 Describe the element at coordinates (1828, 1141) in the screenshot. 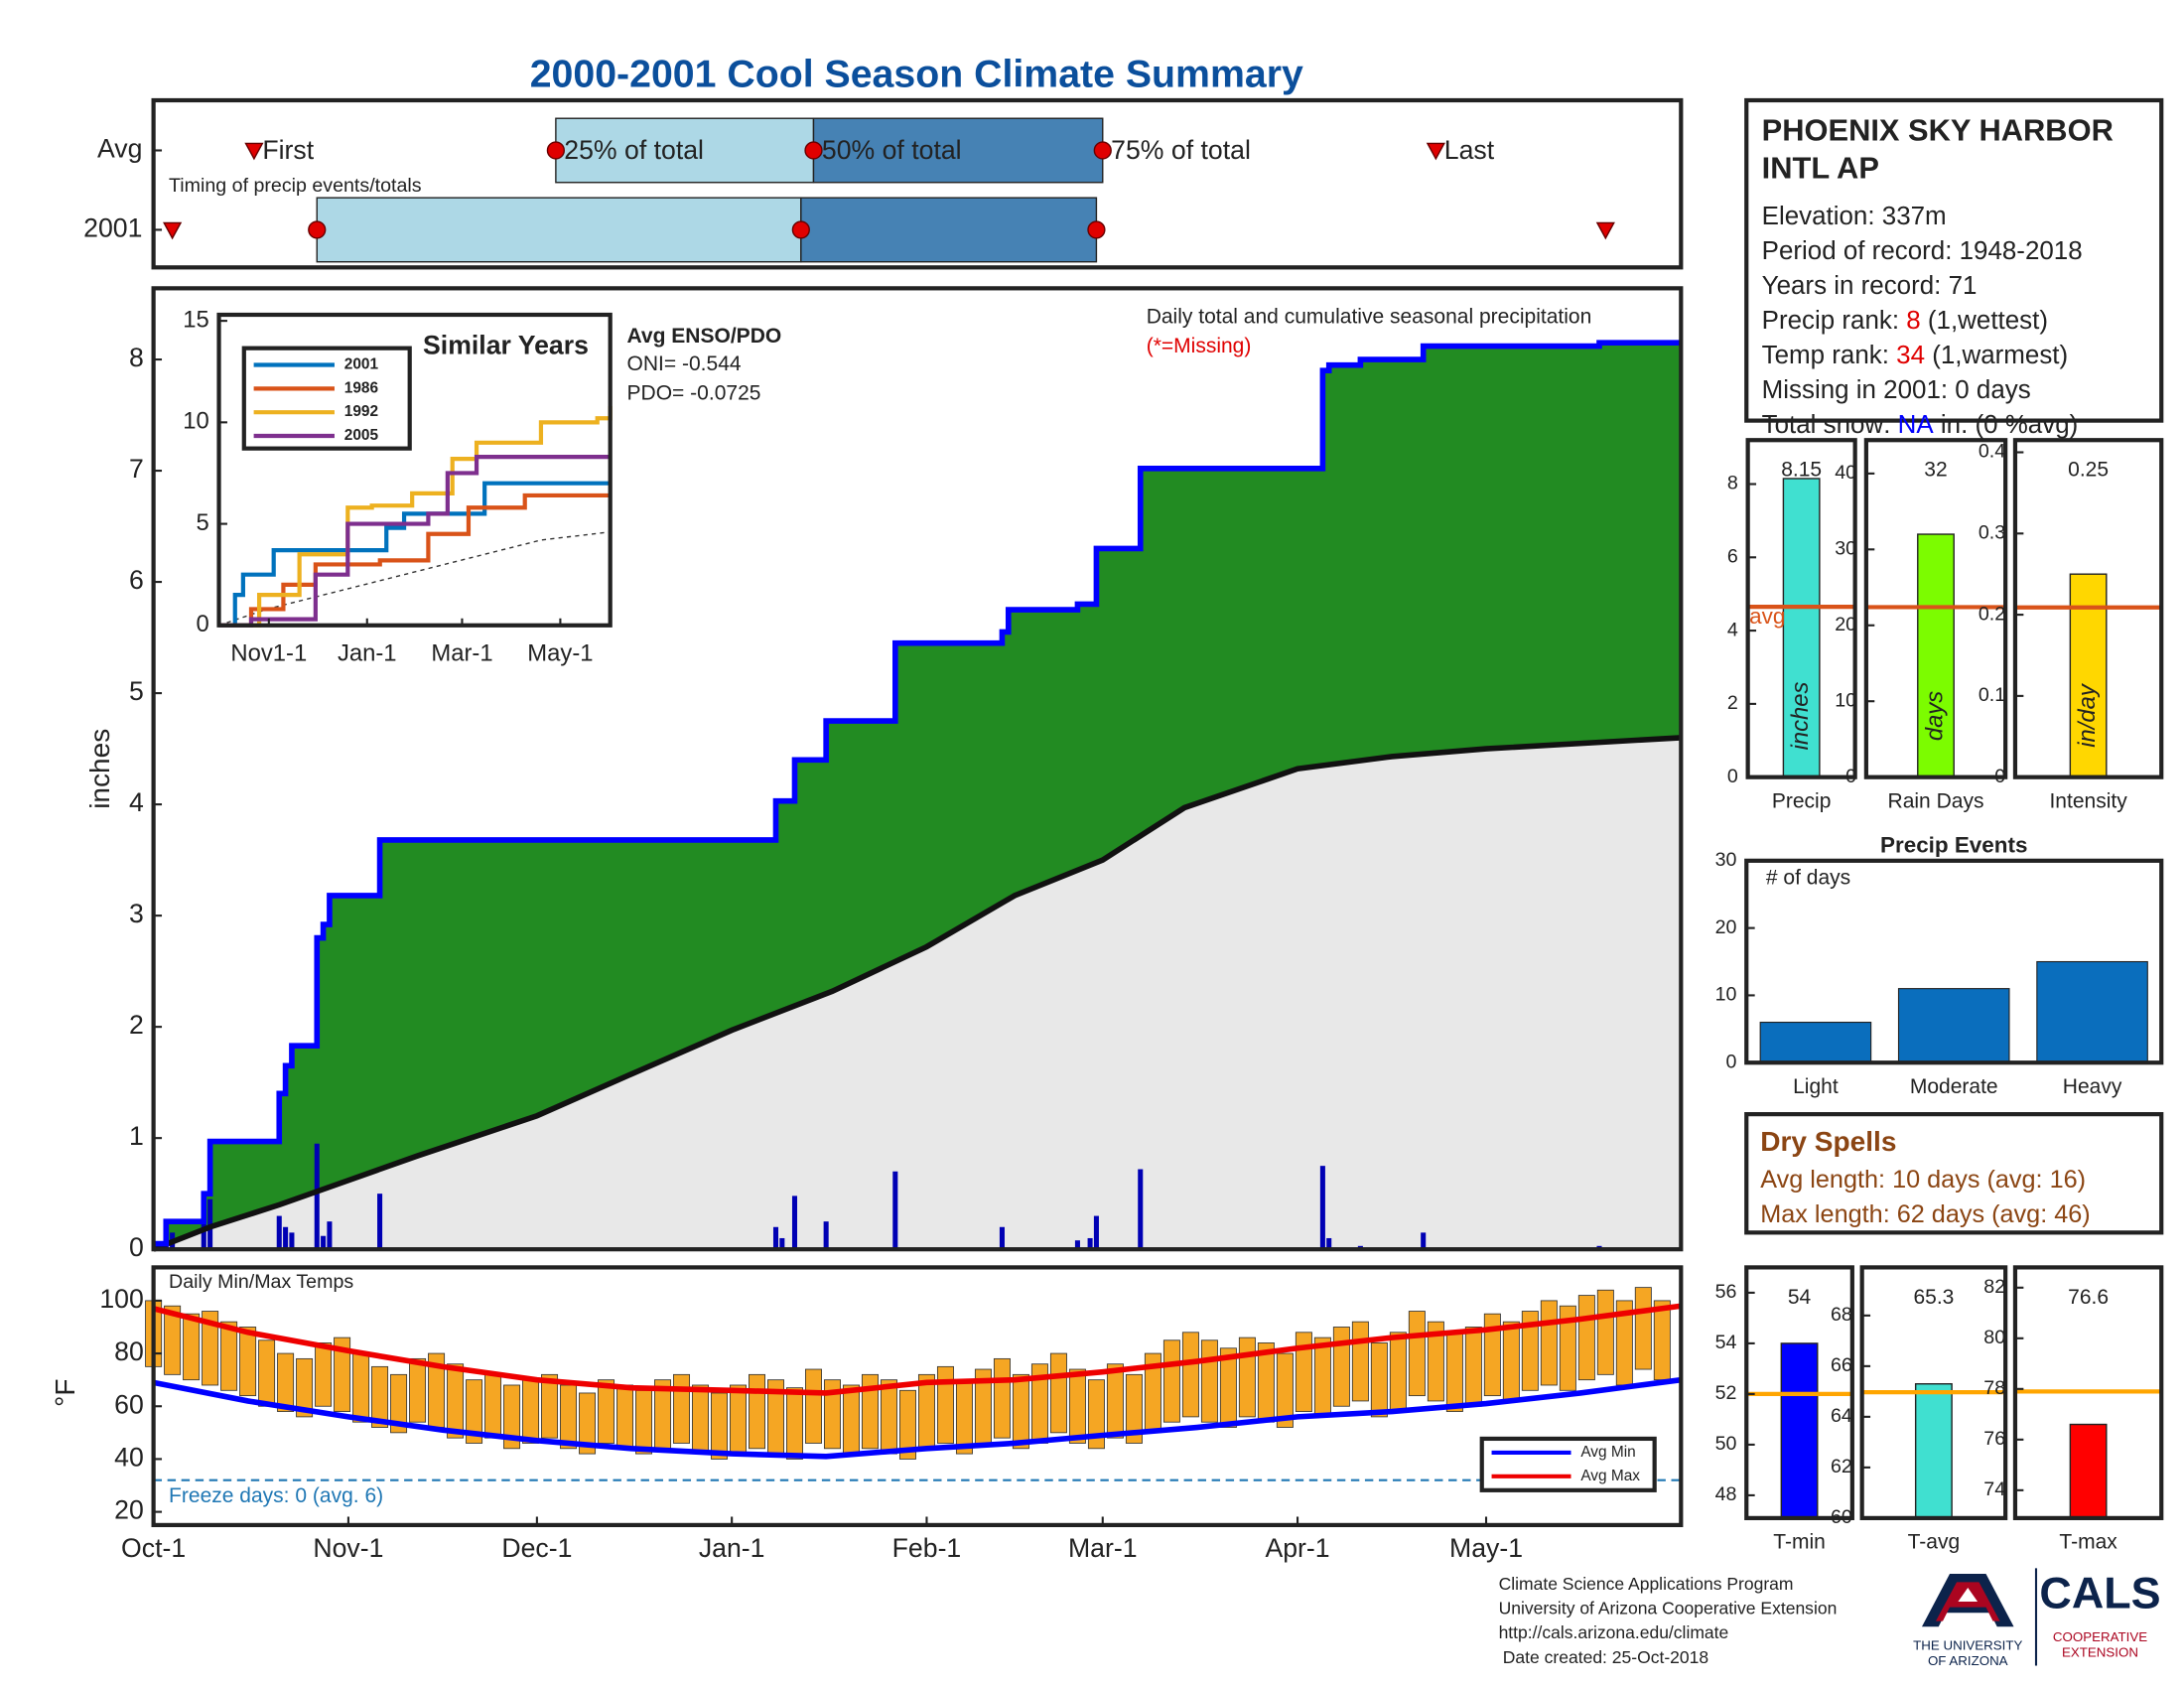

I see `dry-spells-title: Dry Spells` at that location.